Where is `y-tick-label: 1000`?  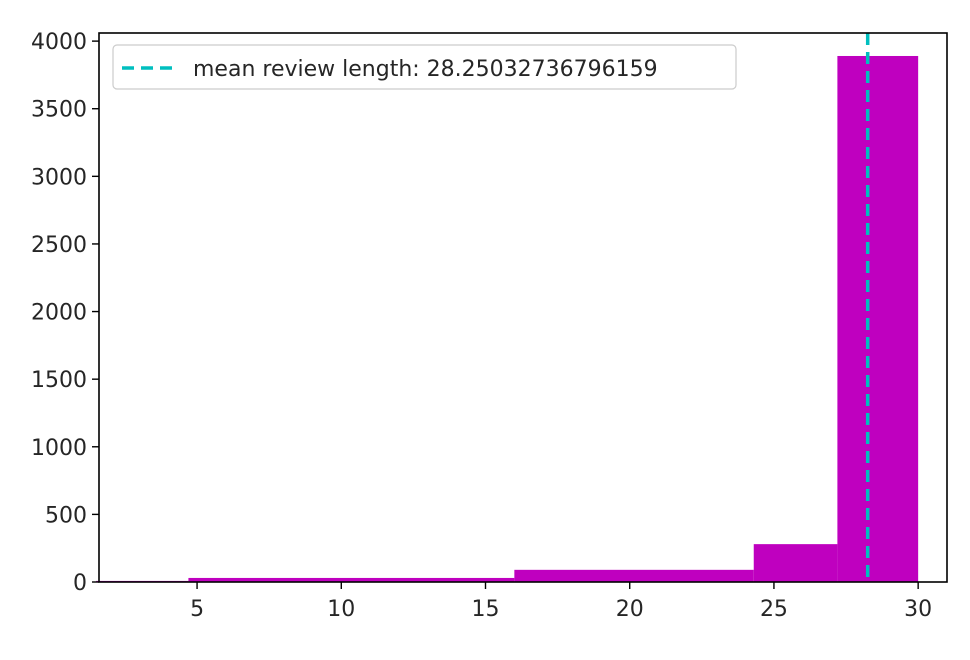
y-tick-label: 1000 is located at coordinates (59, 448).